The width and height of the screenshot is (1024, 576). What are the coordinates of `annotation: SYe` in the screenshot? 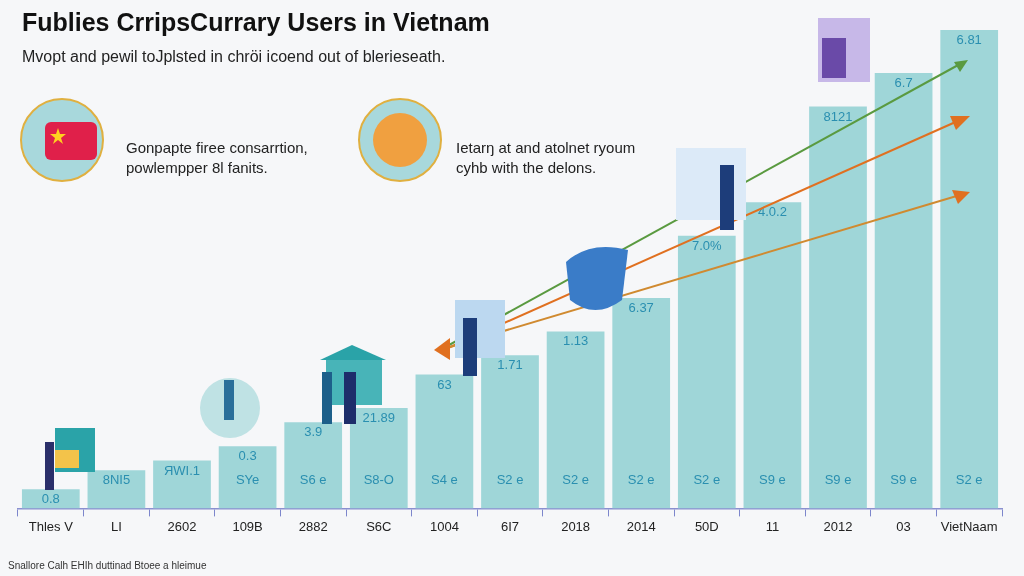 It's located at (247, 480).